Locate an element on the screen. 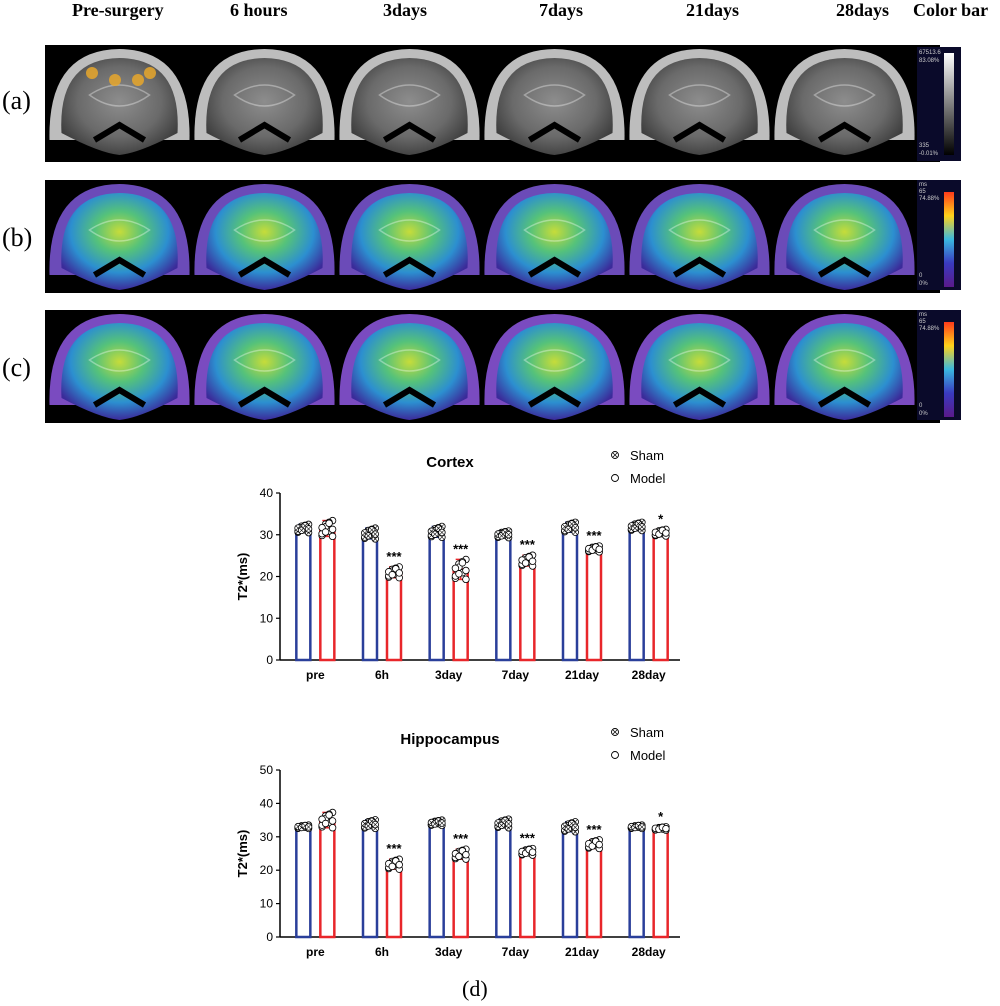 The image size is (1000, 1006). colorbar-b-bottom-value: 0 is located at coordinates (921, 276).